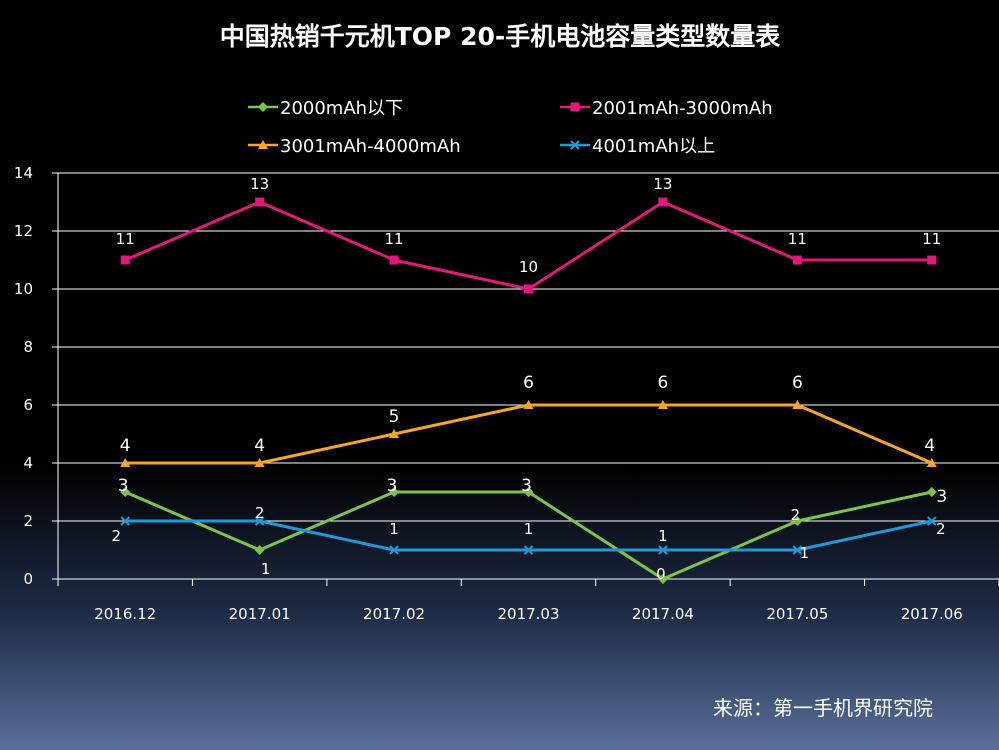 The height and width of the screenshot is (750, 999). What do you see at coordinates (394, 417) in the screenshot?
I see `data-label: 5` at bounding box center [394, 417].